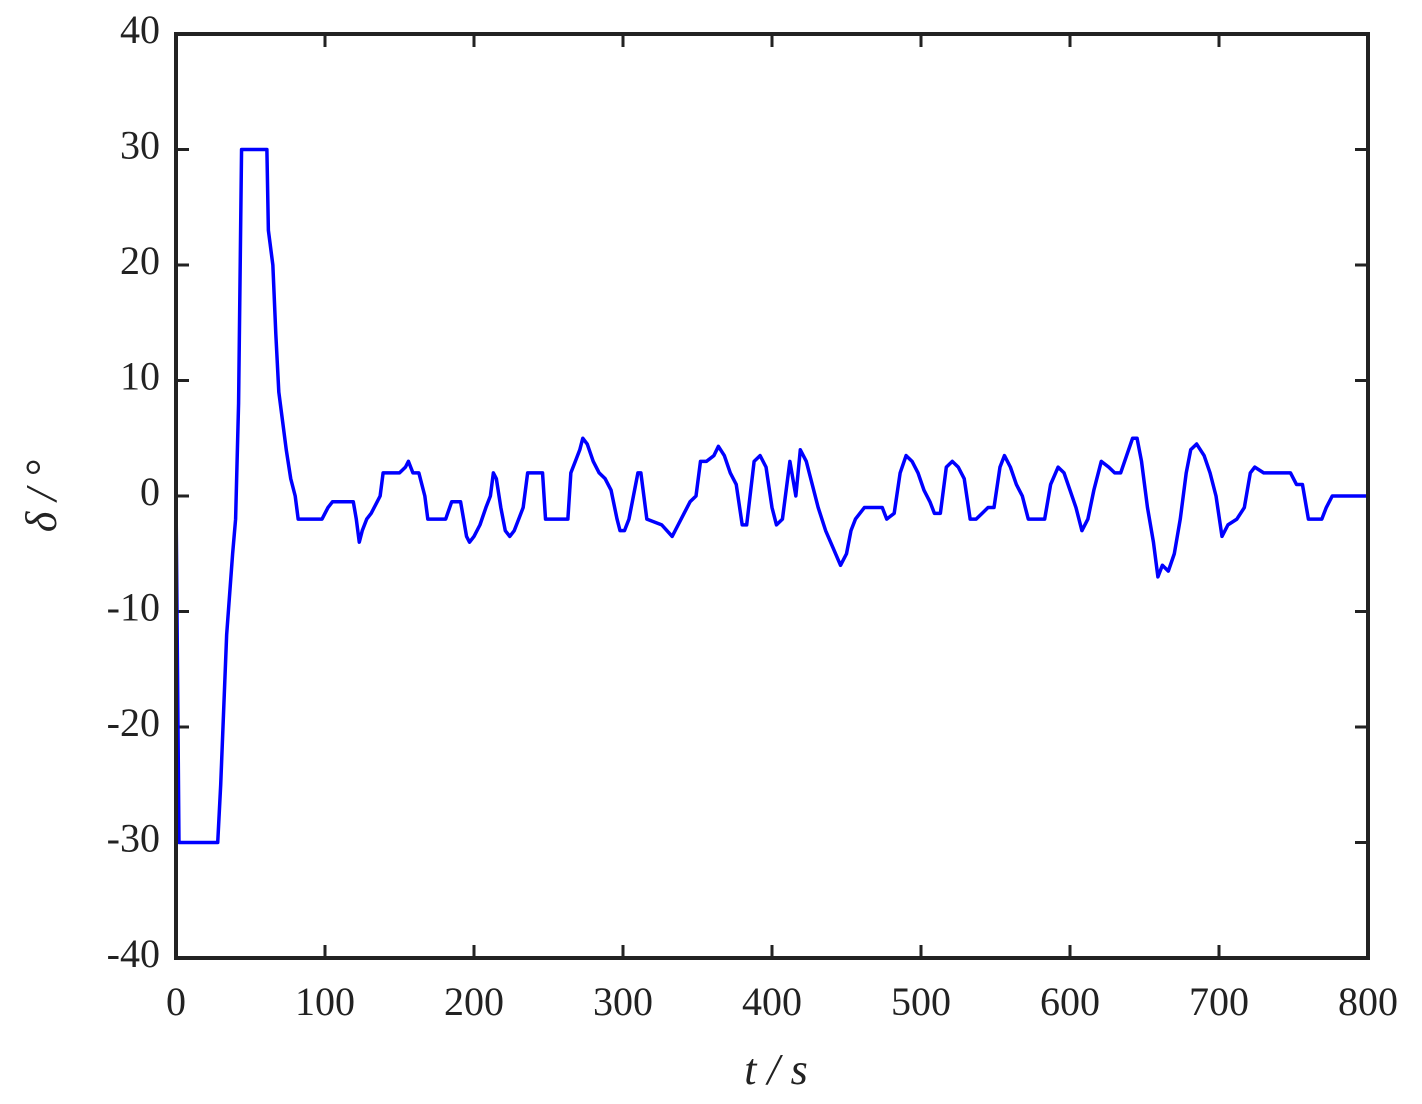  I want to click on y-tick-label: -20, so click(133, 722).